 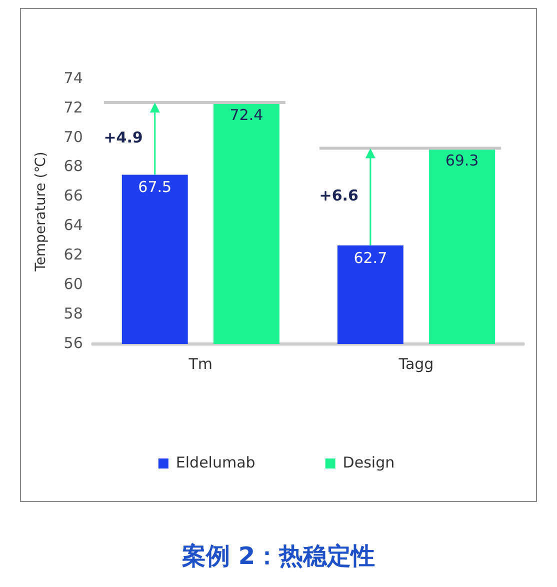 I want to click on x-tick-label: Tm, so click(x=200, y=363).